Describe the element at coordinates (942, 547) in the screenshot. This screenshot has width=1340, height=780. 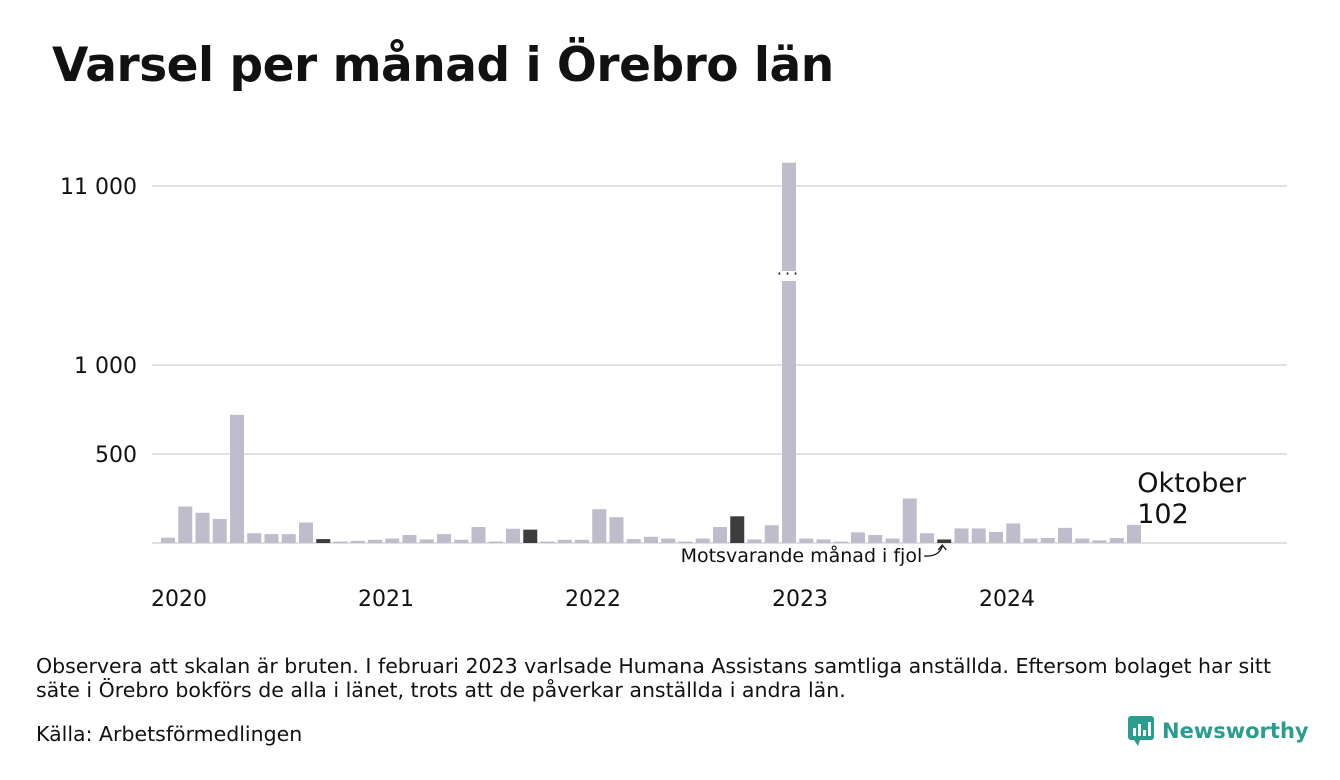
I see `previous-year-arrowhead` at that location.